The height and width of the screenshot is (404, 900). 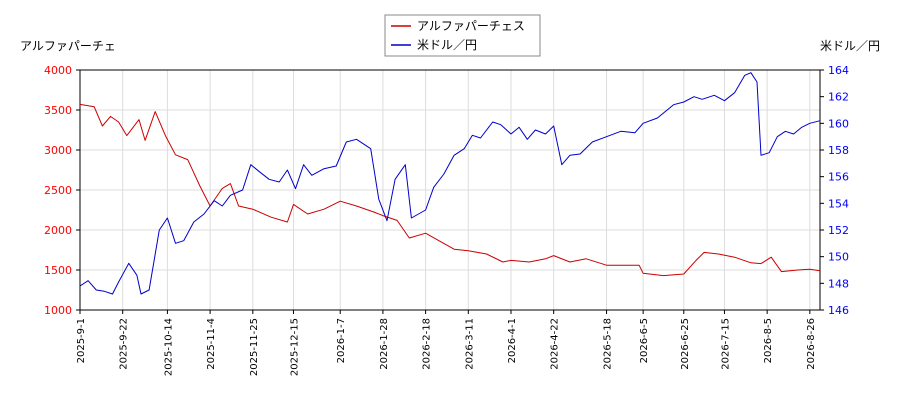 What do you see at coordinates (471, 26) in the screenshot?
I see `legend-label-alpha: アルファパーチェス` at bounding box center [471, 26].